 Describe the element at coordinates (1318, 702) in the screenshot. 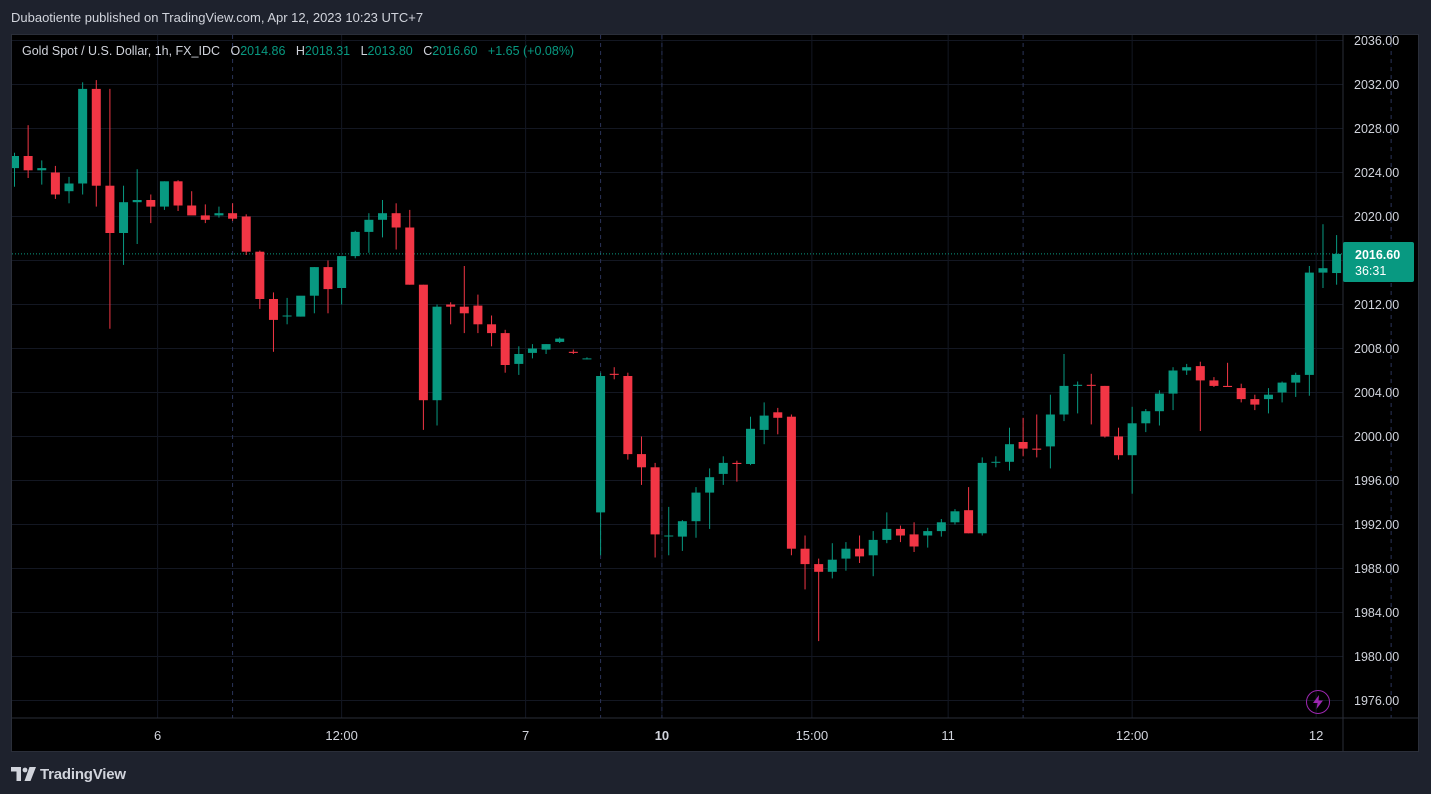

I see `lightning-bolt-icon` at that location.